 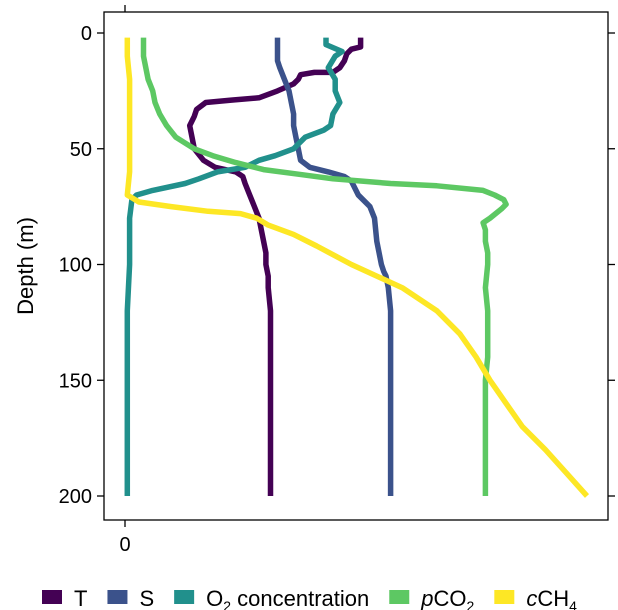 What do you see at coordinates (447, 598) in the screenshot?
I see `legend-label-pCO2: pCO2` at bounding box center [447, 598].